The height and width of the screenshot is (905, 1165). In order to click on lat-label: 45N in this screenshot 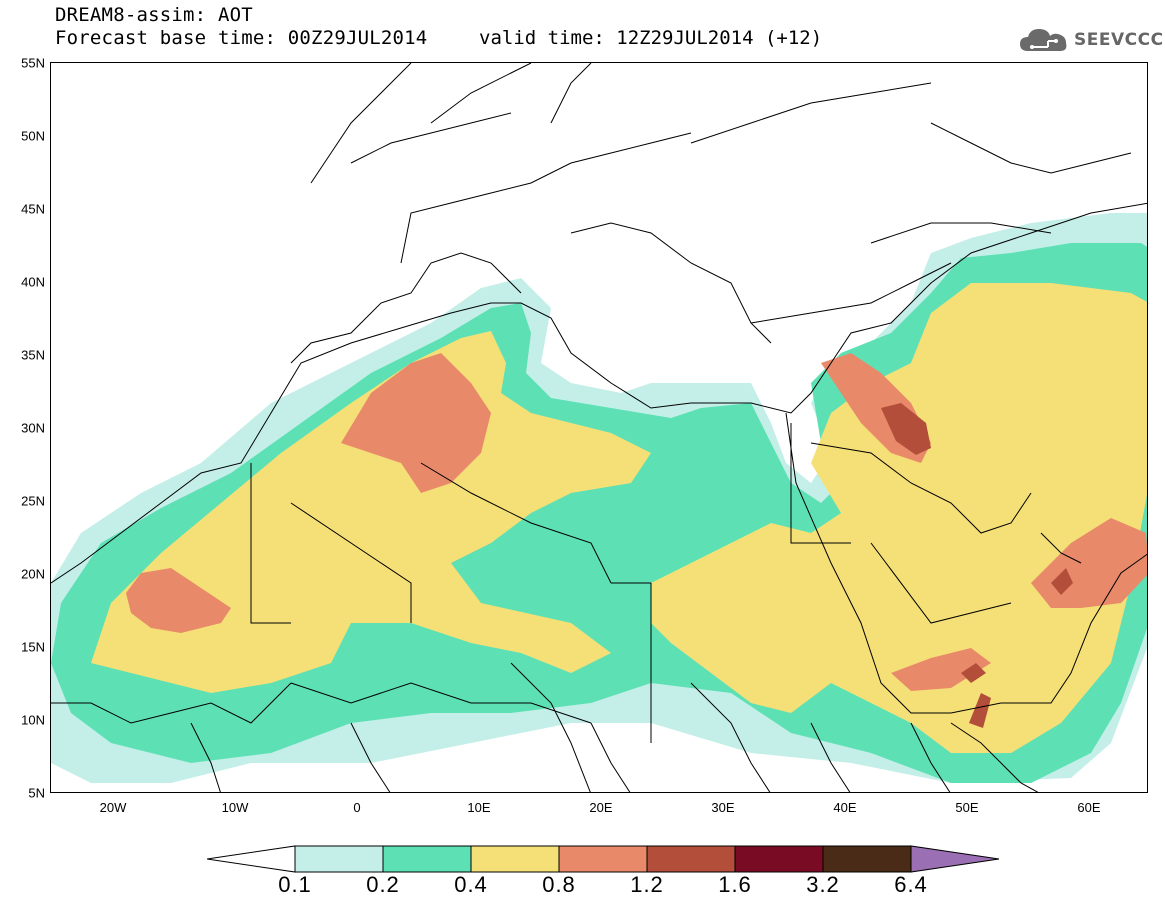, I will do `click(33, 209)`.